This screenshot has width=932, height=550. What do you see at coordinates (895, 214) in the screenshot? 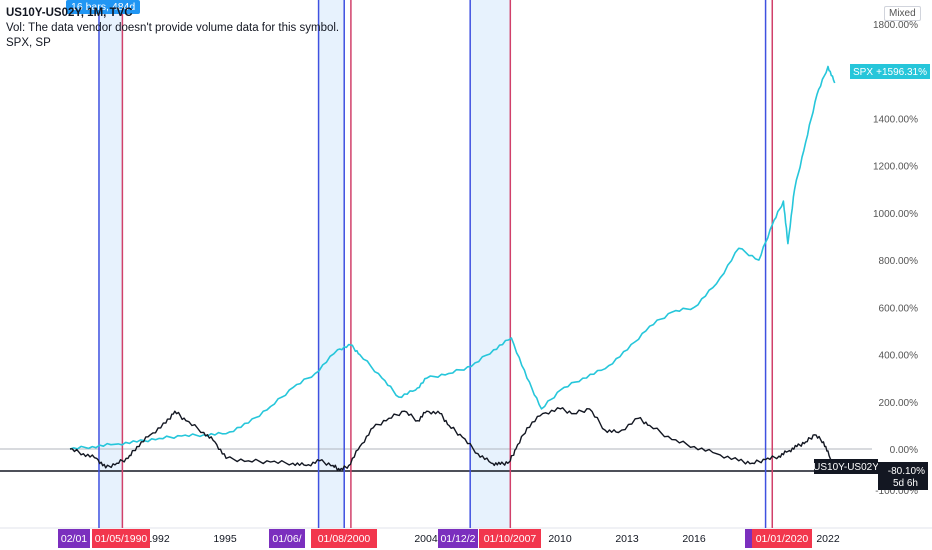
I see `y-tick-label: 1000.00%` at bounding box center [895, 214].